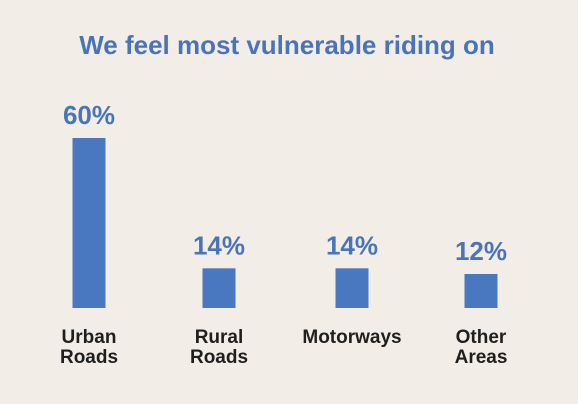 This screenshot has width=578, height=404. Describe the element at coordinates (287, 45) in the screenshot. I see `chart-title: We feel most vulnerable riding on` at that location.